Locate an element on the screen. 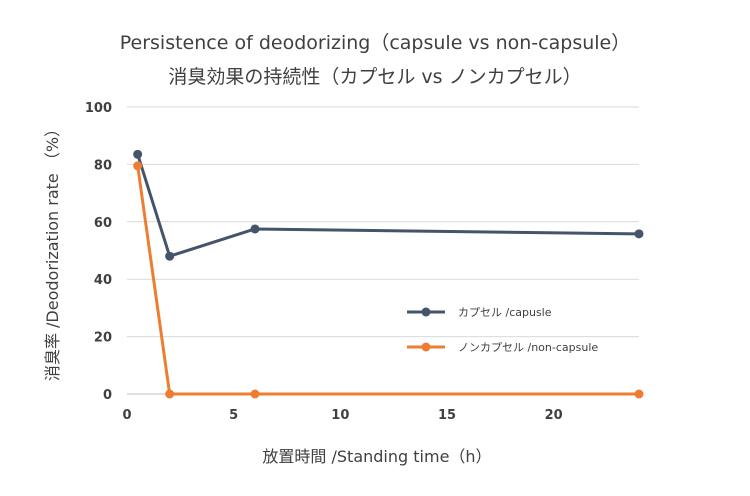 The height and width of the screenshot is (496, 750). x-tick-label: 5 is located at coordinates (233, 415).